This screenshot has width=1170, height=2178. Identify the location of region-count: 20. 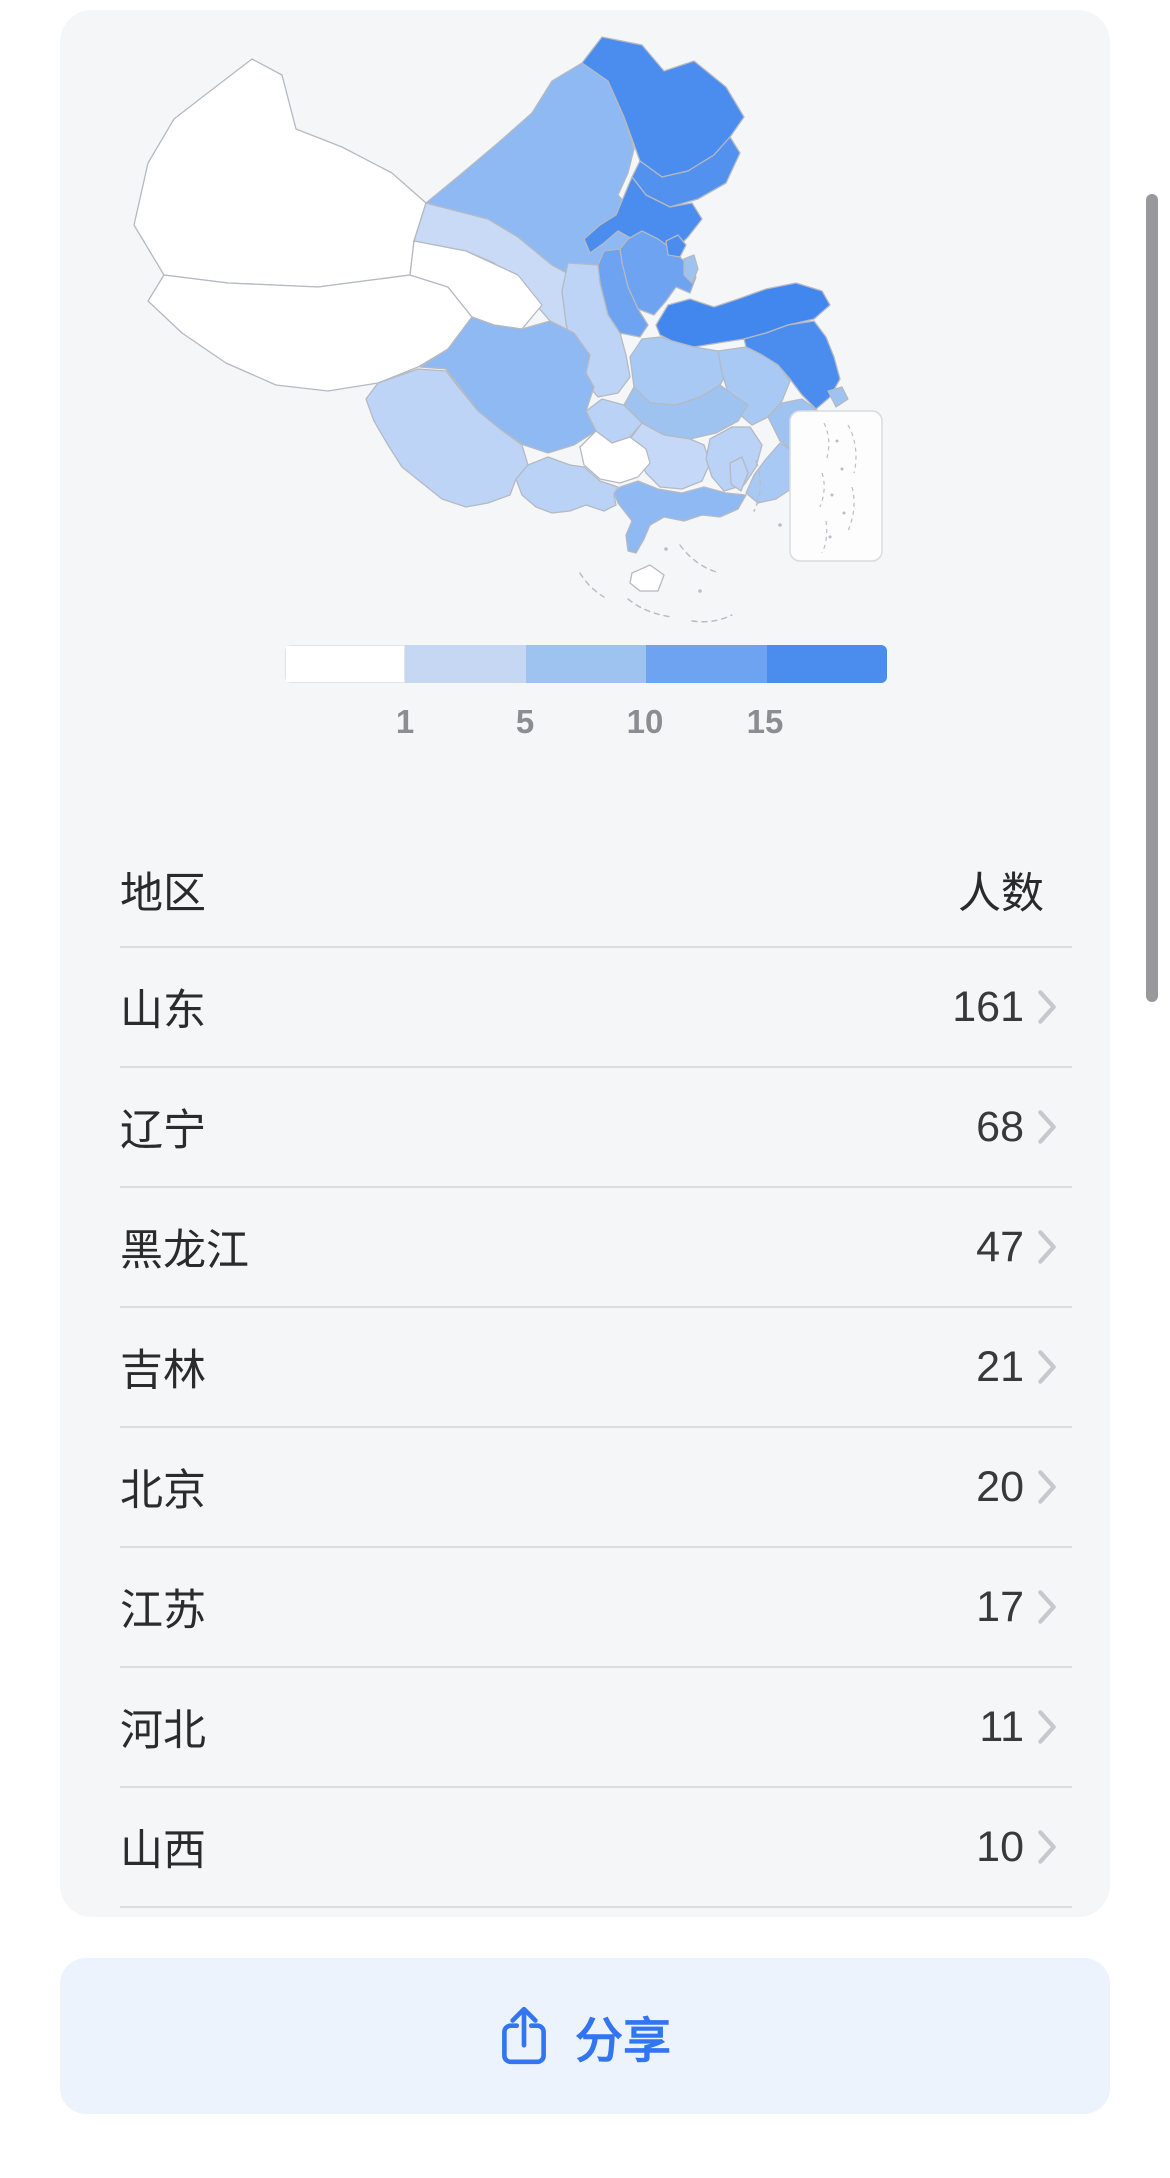
(1000, 1486).